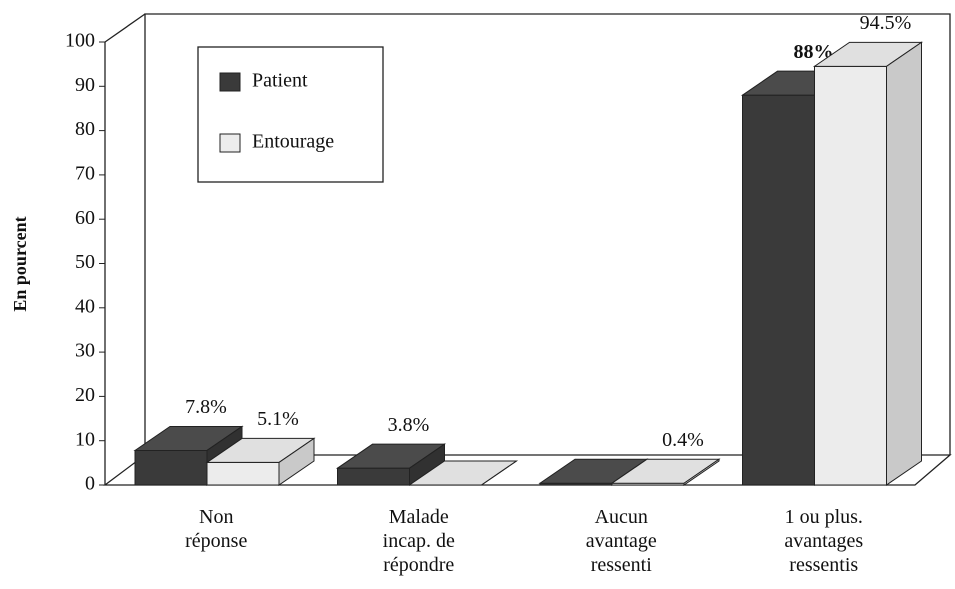 The image size is (955, 589). Describe the element at coordinates (85, 262) in the screenshot. I see `y-tick-label: 50` at that location.